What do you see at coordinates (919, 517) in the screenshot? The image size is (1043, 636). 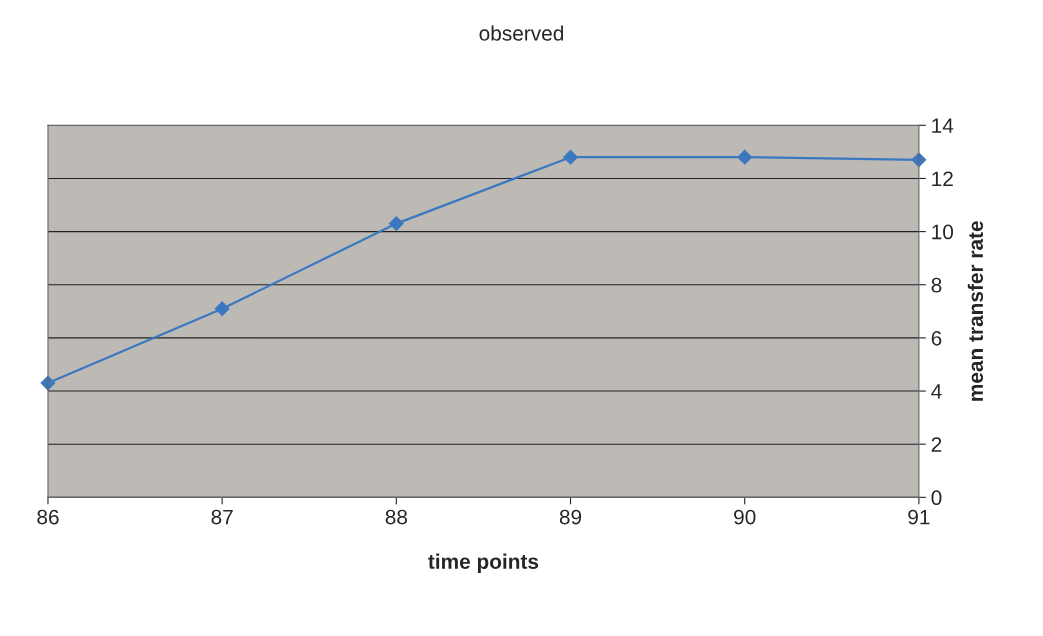 I see `x-tick-label: 91` at bounding box center [919, 517].